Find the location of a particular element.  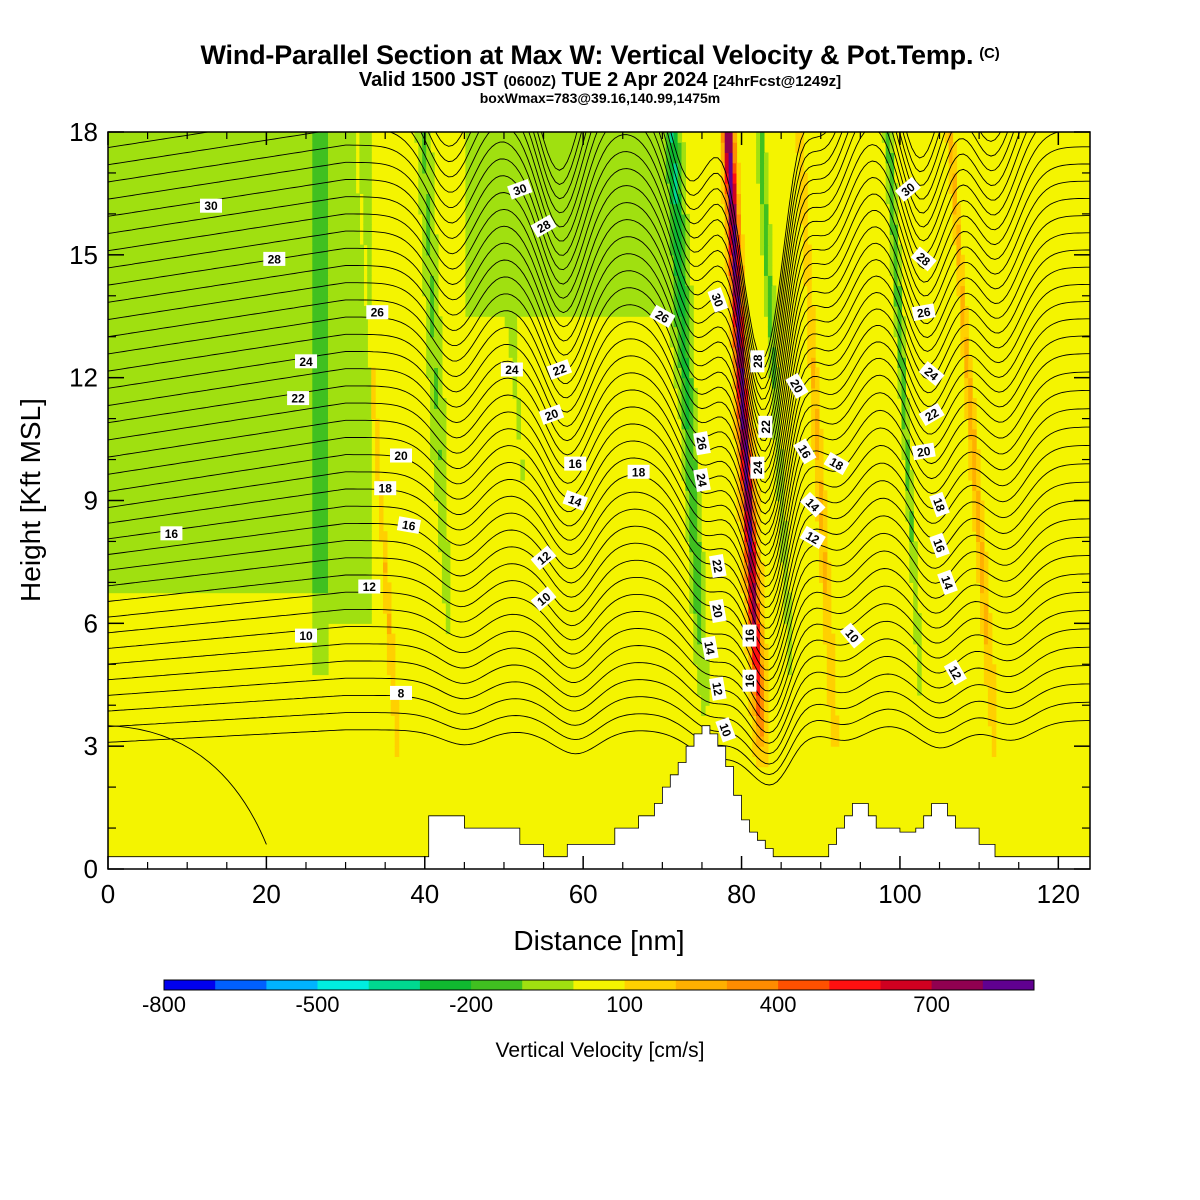

contour-label-text: 14 is located at coordinates (575, 501).